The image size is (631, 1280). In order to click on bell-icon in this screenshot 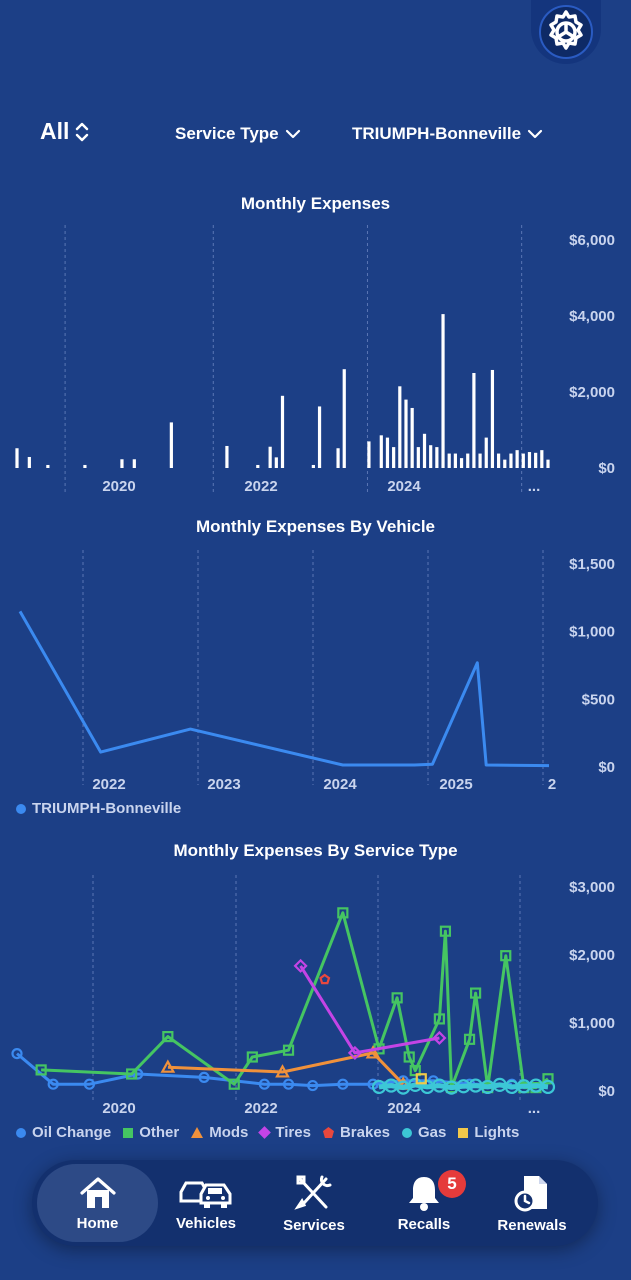, I will do `click(424, 1193)`.